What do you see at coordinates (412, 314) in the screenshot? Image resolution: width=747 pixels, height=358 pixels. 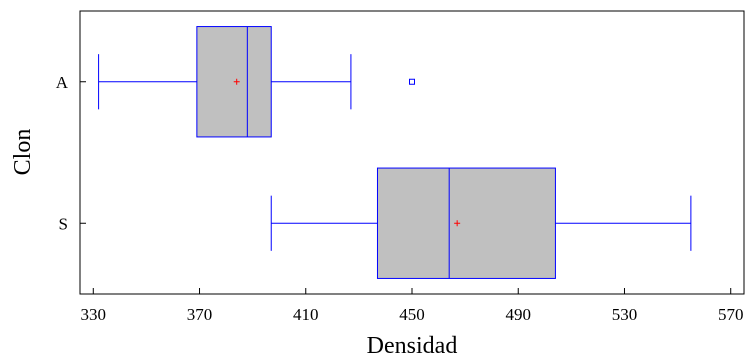 I see `x-tick-label: 450` at bounding box center [412, 314].